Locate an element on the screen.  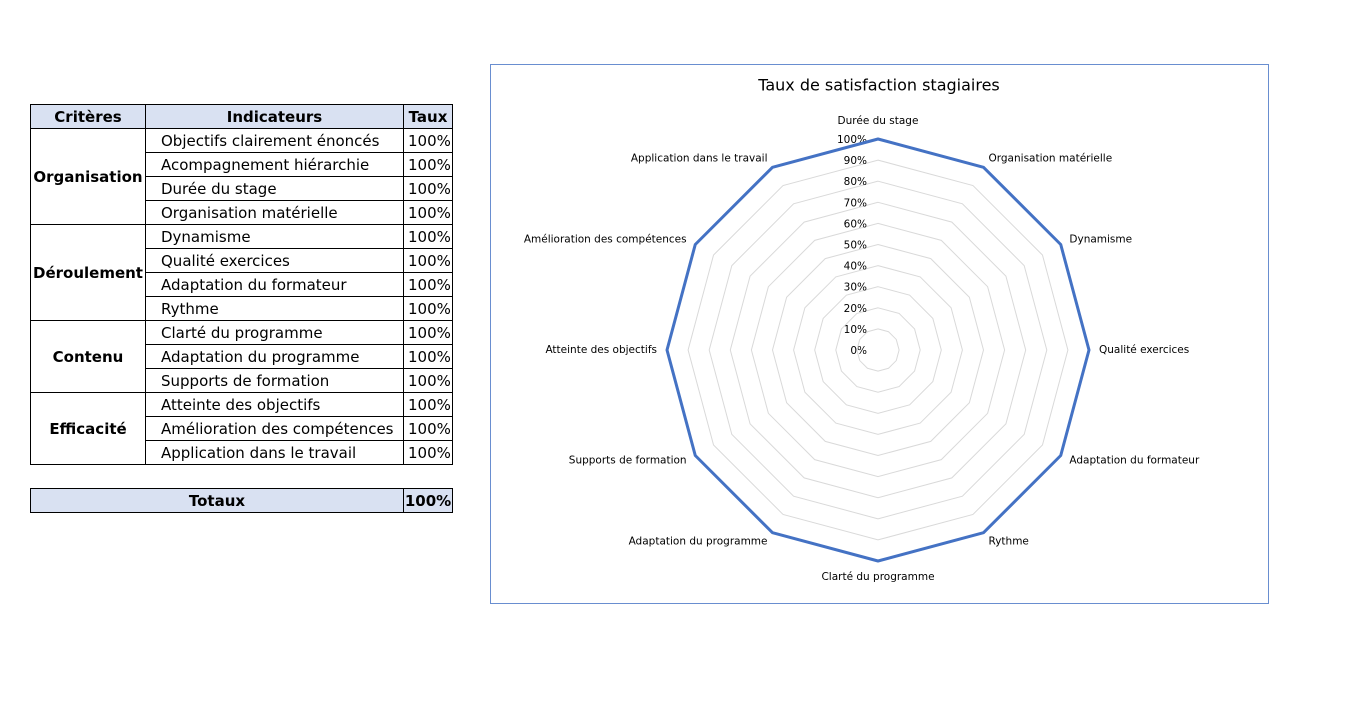
group-cell: Contenu is located at coordinates (88, 356).